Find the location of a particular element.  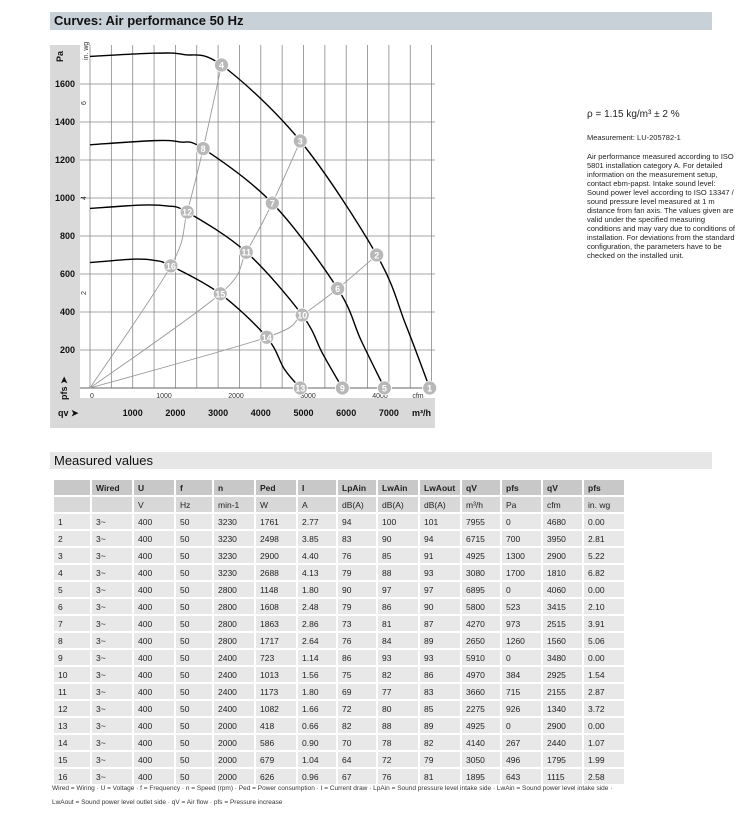

table-cell: 2.48 is located at coordinates (317, 606).